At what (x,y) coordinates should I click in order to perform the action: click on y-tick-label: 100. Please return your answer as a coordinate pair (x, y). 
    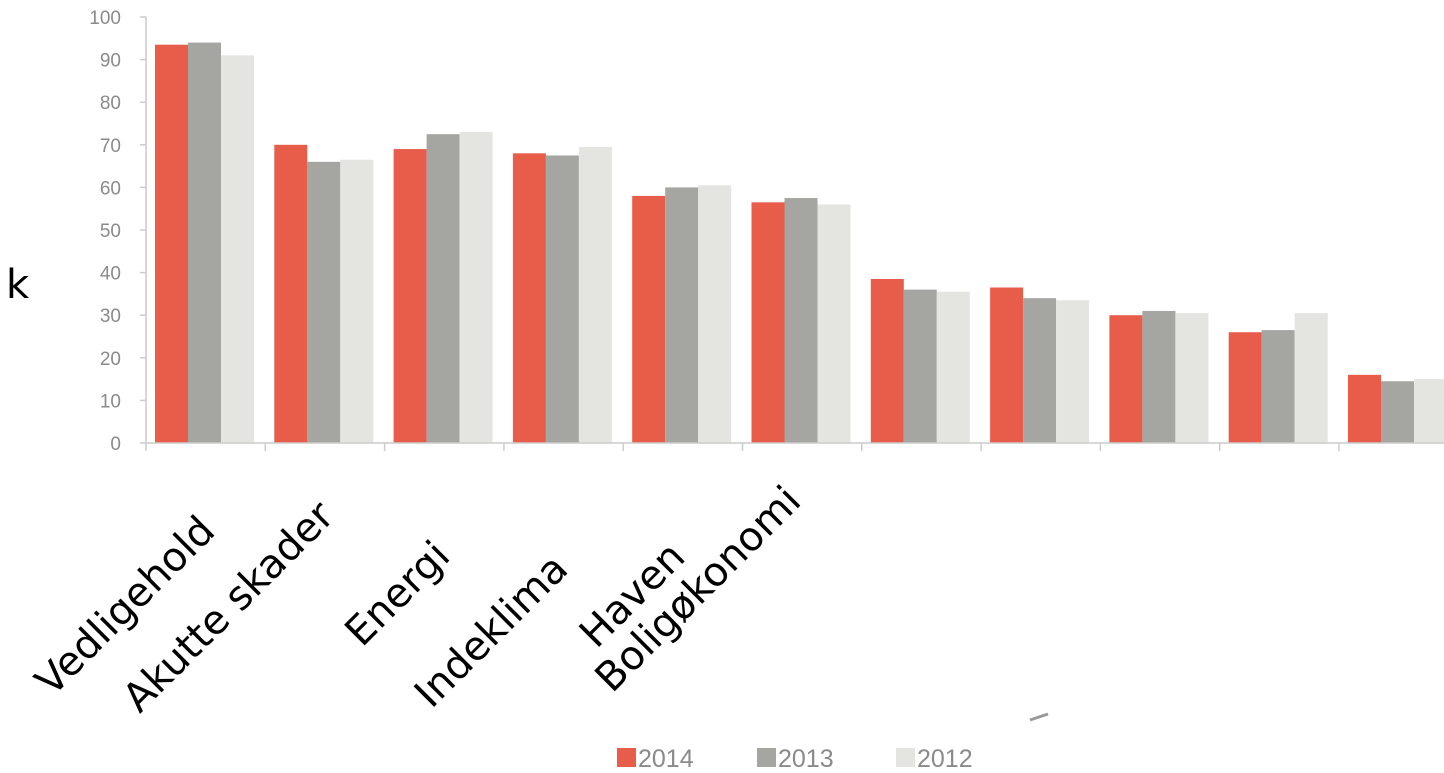
    Looking at the image, I should click on (105, 18).